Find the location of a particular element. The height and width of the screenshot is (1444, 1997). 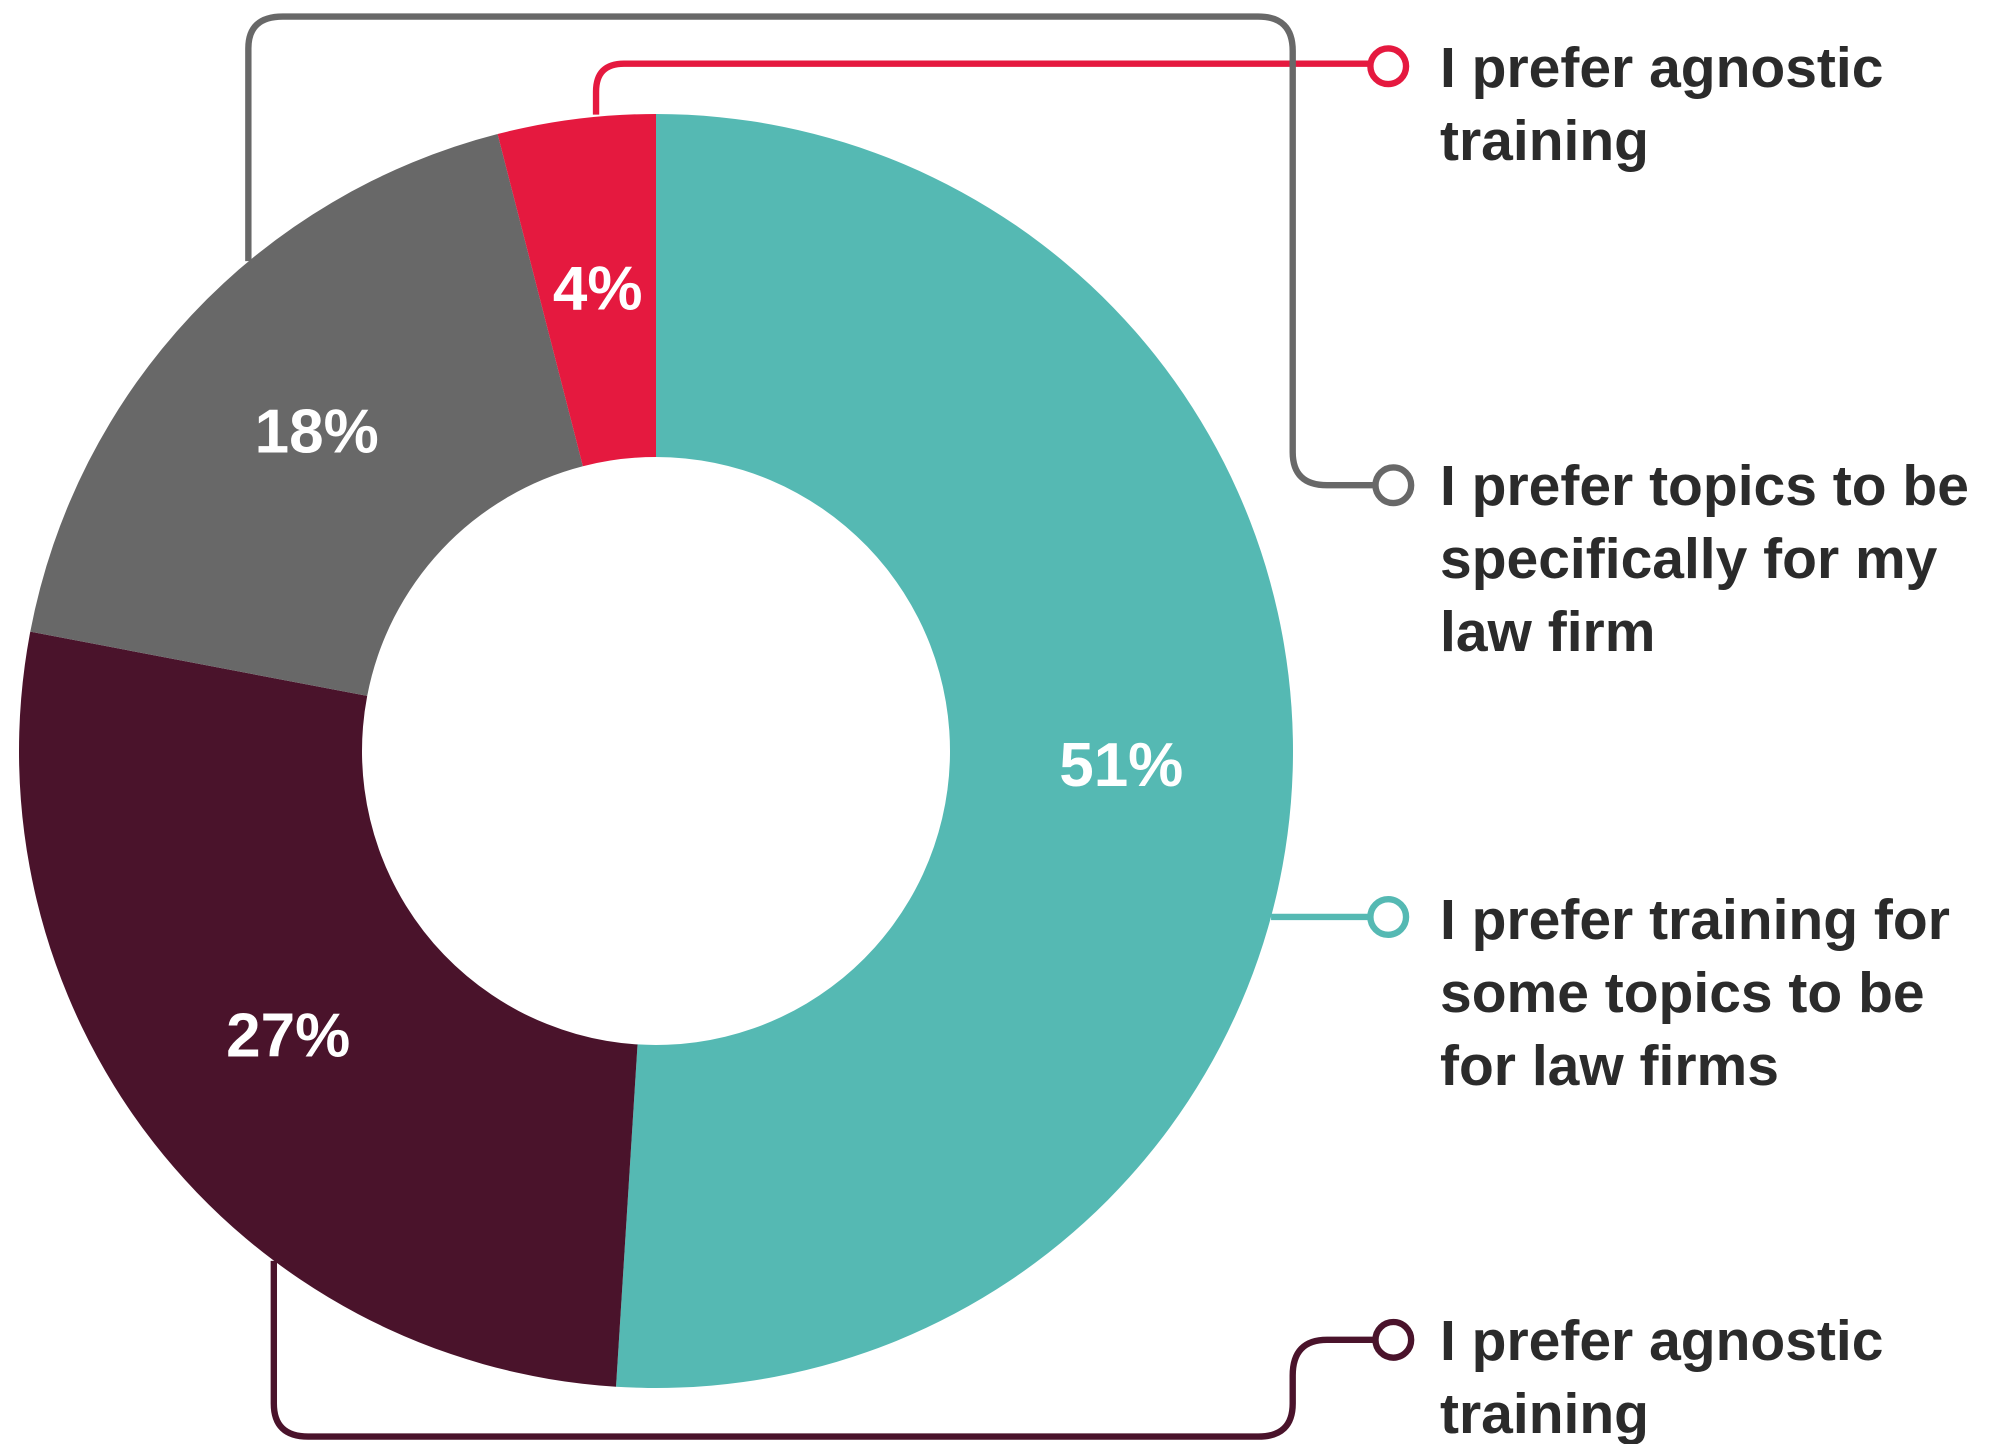

value-label: 27% is located at coordinates (288, 1036).